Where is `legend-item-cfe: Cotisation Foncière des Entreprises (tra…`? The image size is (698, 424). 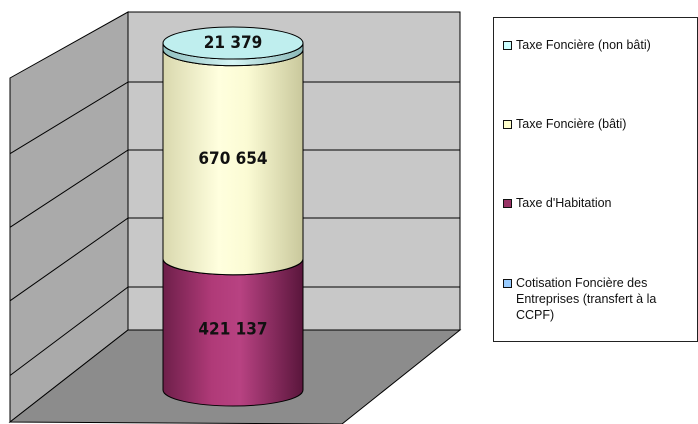 legend-item-cfe: Cotisation Foncière des Entreprises (tra… is located at coordinates (598, 299).